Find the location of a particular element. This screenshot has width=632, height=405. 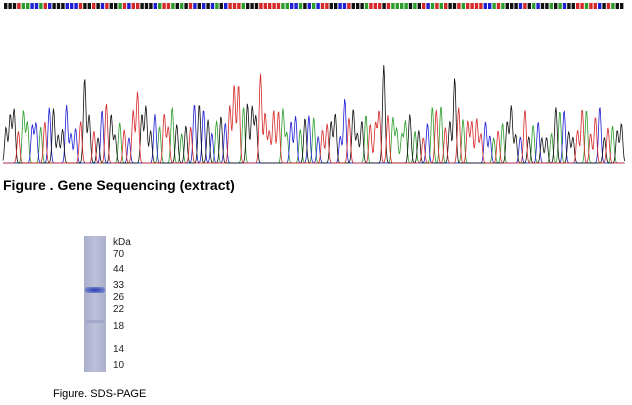

marker-label: 14 is located at coordinates (119, 349).